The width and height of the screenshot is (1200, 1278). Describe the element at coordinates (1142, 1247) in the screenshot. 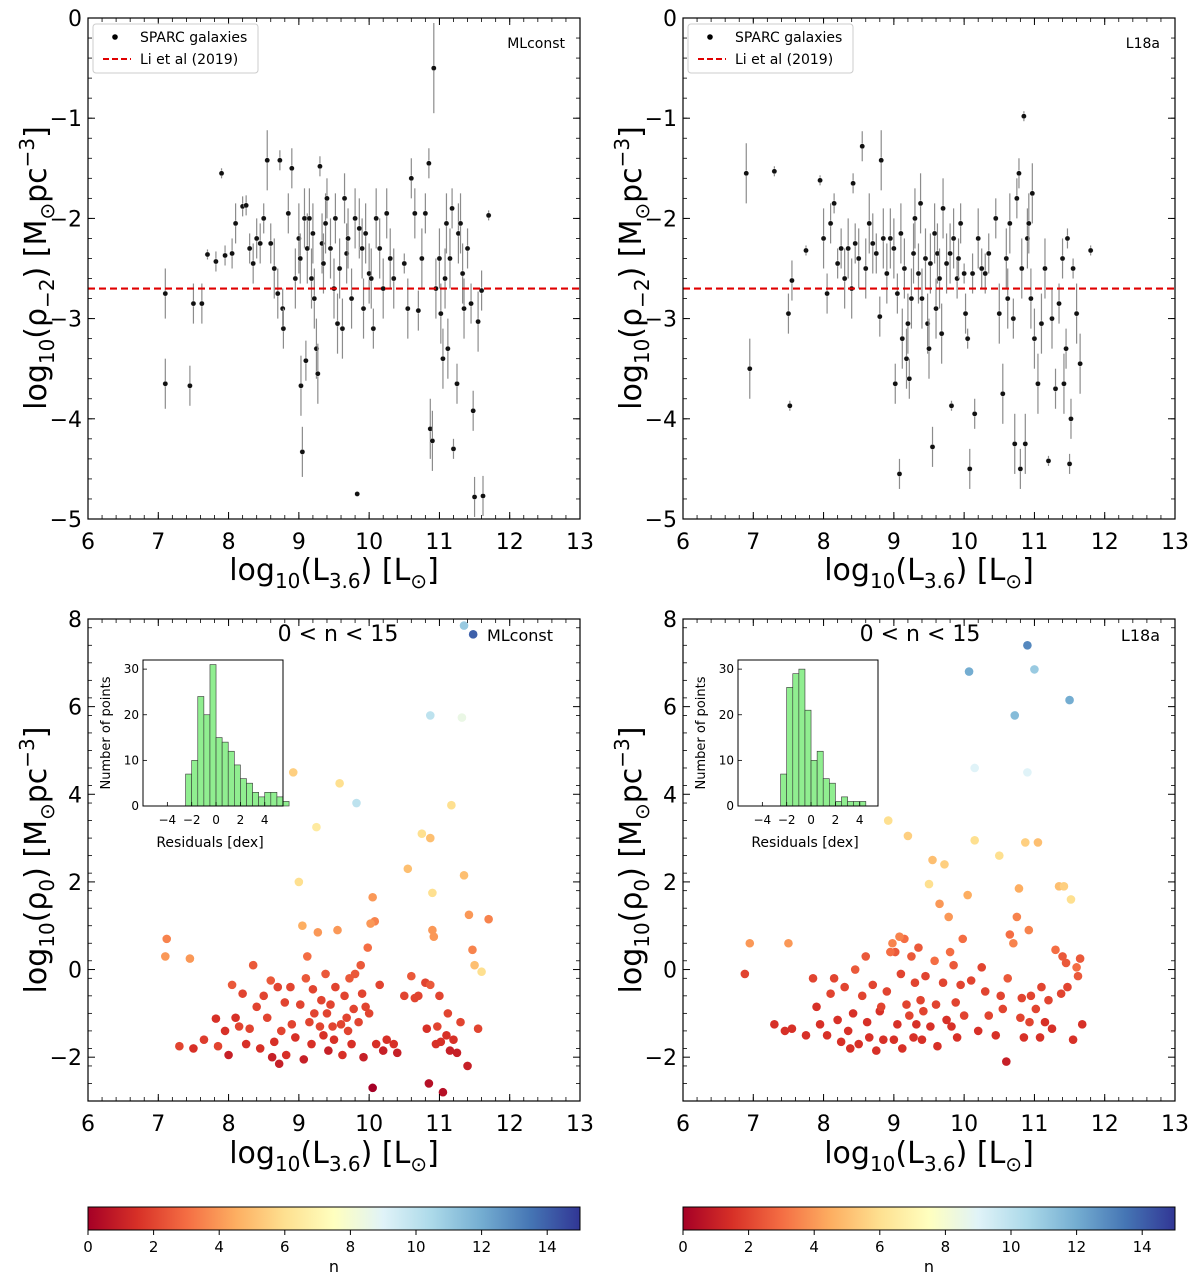

I see `colorbar-tick-label: 14` at that location.